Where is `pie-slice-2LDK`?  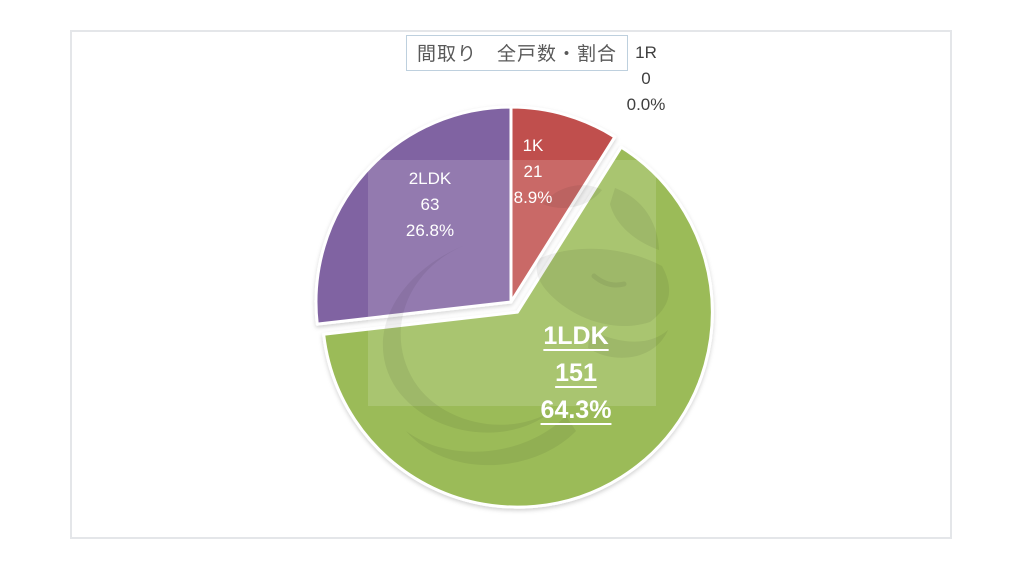
pie-slice-2LDK is located at coordinates (413, 215).